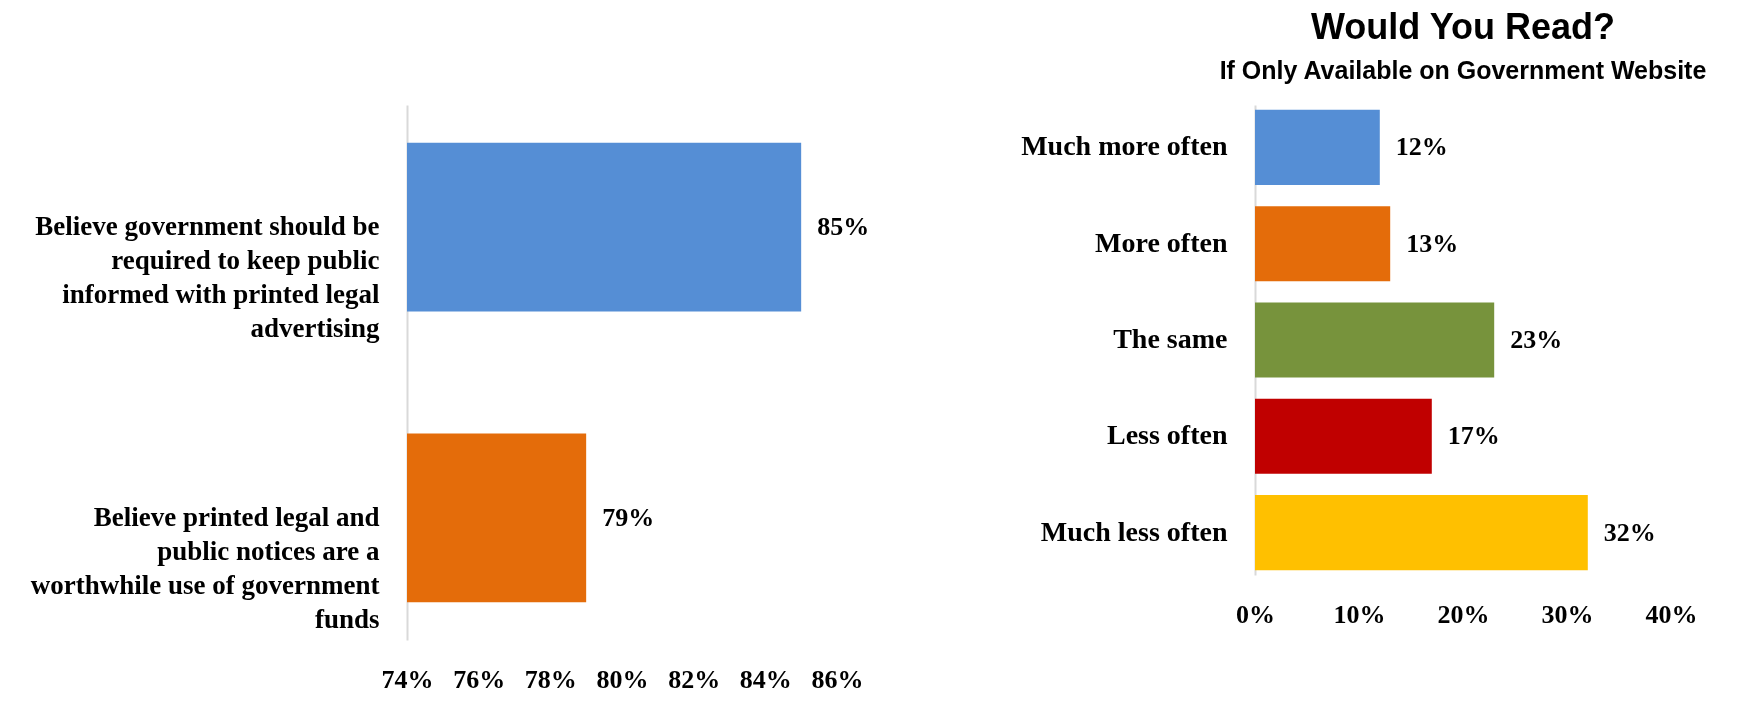 Image resolution: width=1760 pixels, height=702 pixels. Describe the element at coordinates (1671, 614) in the screenshot. I see `x-tick-label: 40%` at that location.